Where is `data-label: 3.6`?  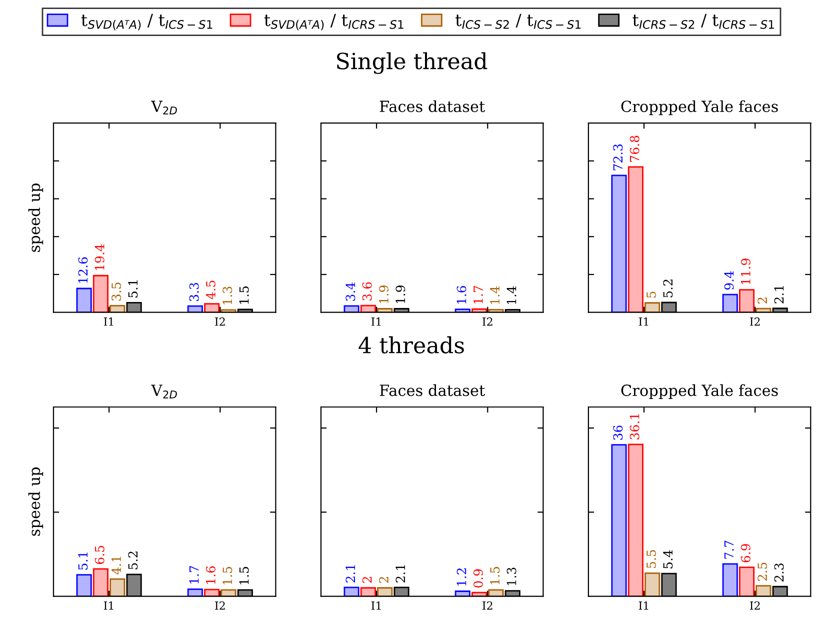 data-label: 3.6 is located at coordinates (367, 291).